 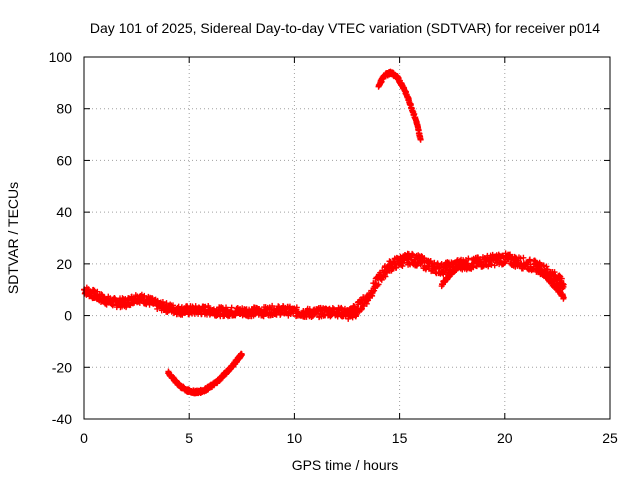 I want to click on x-tick-label: 5, so click(x=189, y=438).